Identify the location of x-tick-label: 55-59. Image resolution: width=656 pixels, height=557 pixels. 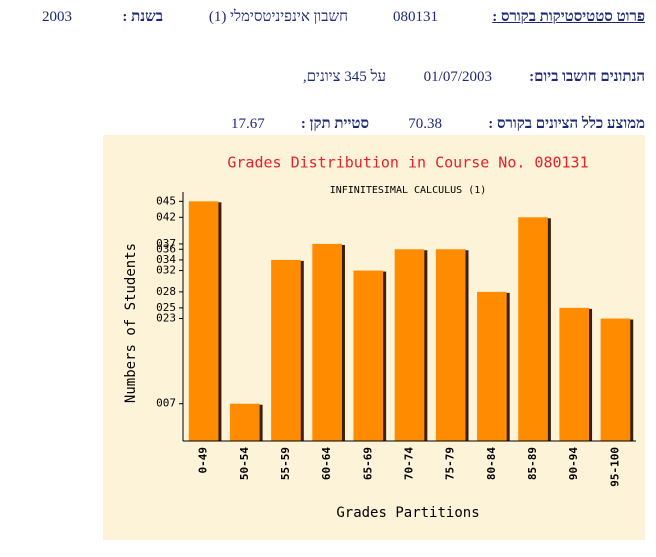
(285, 463).